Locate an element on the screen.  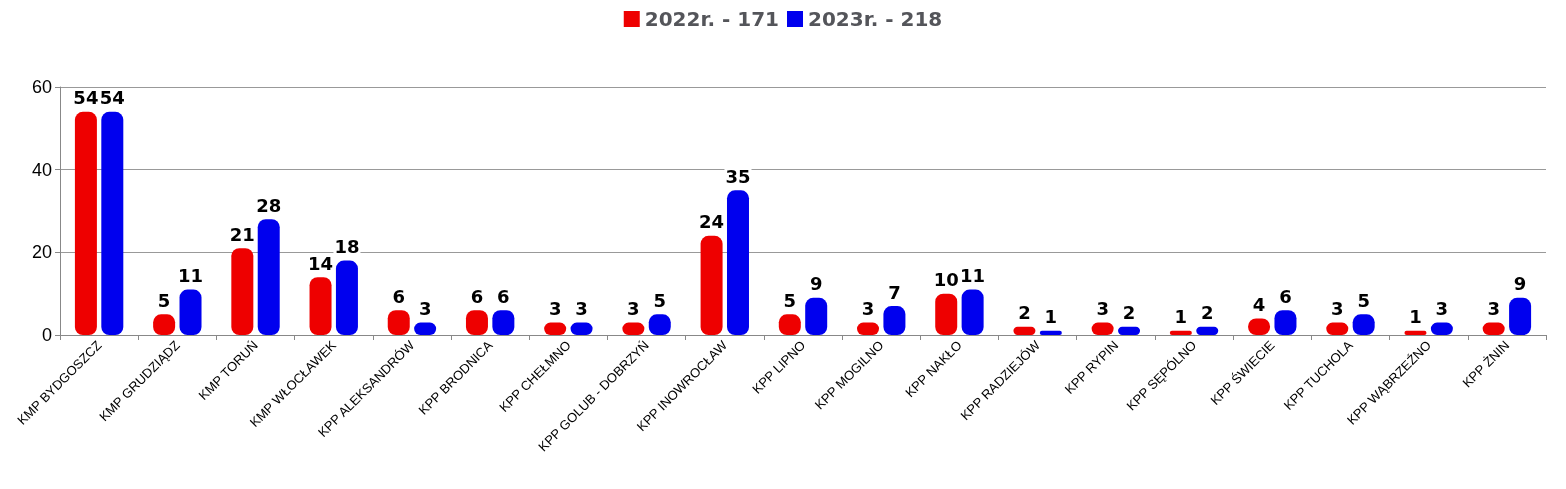
data-label: 4 is located at coordinates (1259, 304).